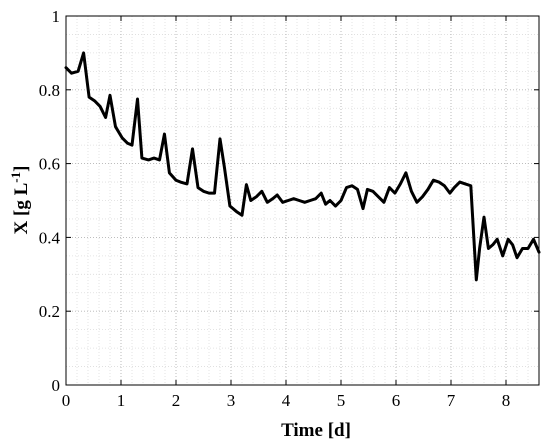 The image size is (550, 444). Describe the element at coordinates (49, 90) in the screenshot. I see `y-tick-label: 0.8` at that location.